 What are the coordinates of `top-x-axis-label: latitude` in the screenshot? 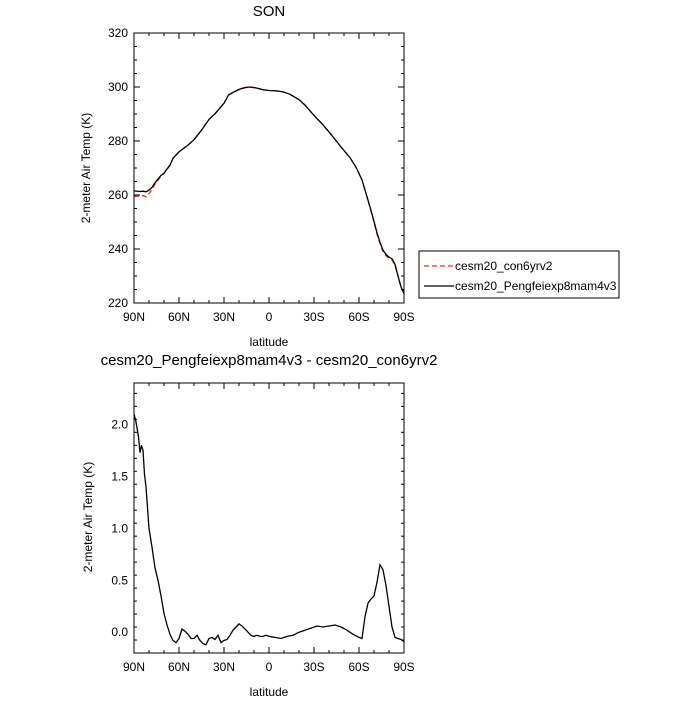 It's located at (269, 342).